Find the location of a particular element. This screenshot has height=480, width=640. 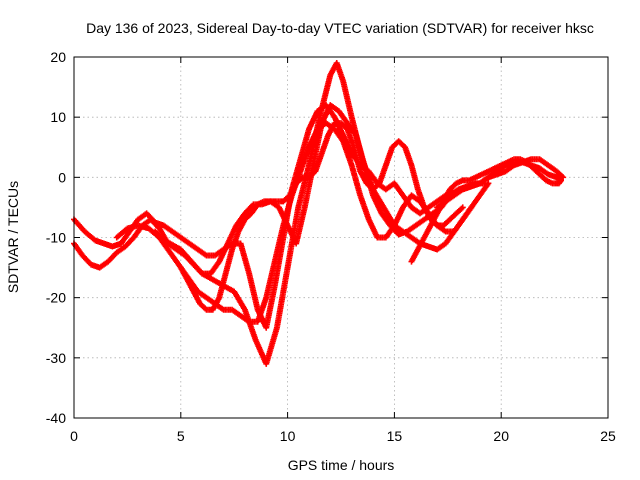

y-tick-label: 0 is located at coordinates (62, 177).